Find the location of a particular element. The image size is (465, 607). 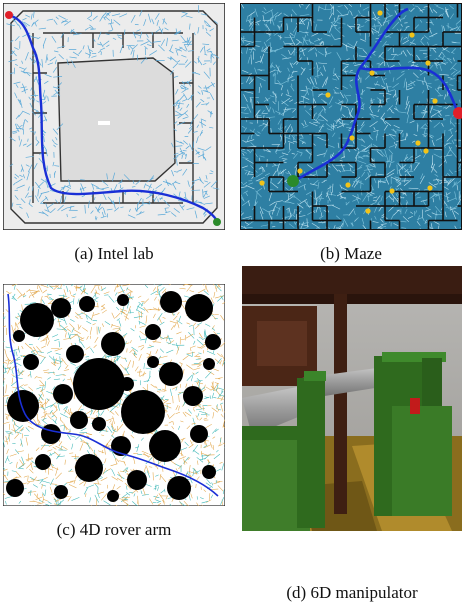

red-target-object is located at coordinates (415, 406).